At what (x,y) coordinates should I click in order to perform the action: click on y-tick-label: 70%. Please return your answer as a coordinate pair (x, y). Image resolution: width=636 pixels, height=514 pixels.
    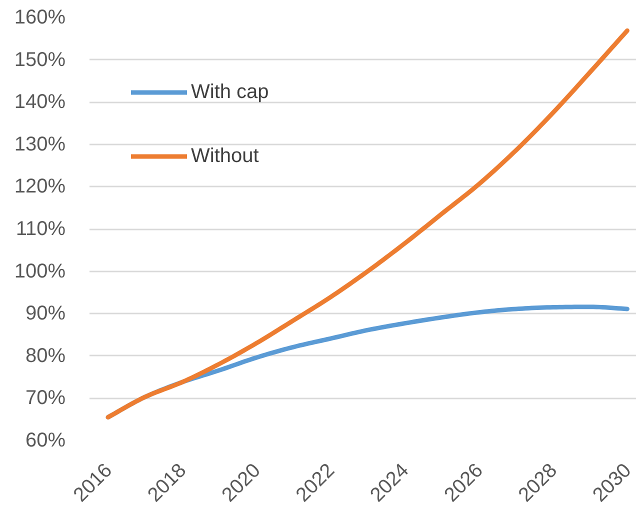
    Looking at the image, I should click on (45, 398).